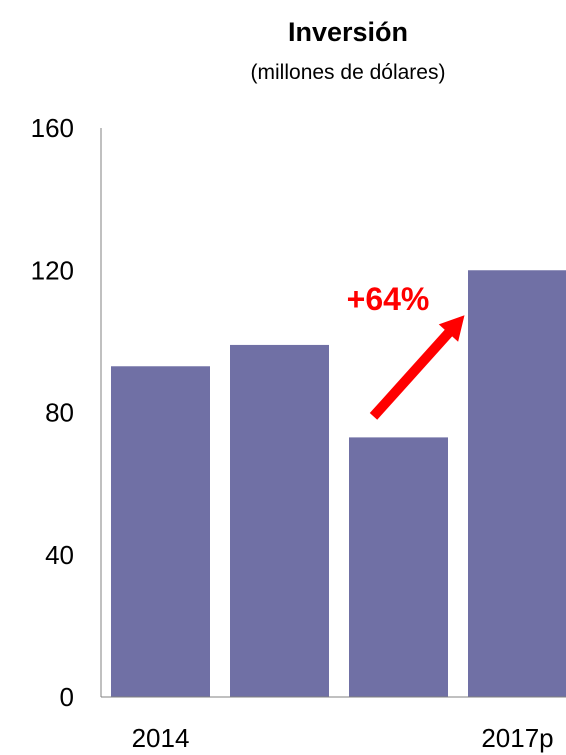 This screenshot has width=566, height=755. I want to click on chart-subtitle: (millones de dólares), so click(348, 72).